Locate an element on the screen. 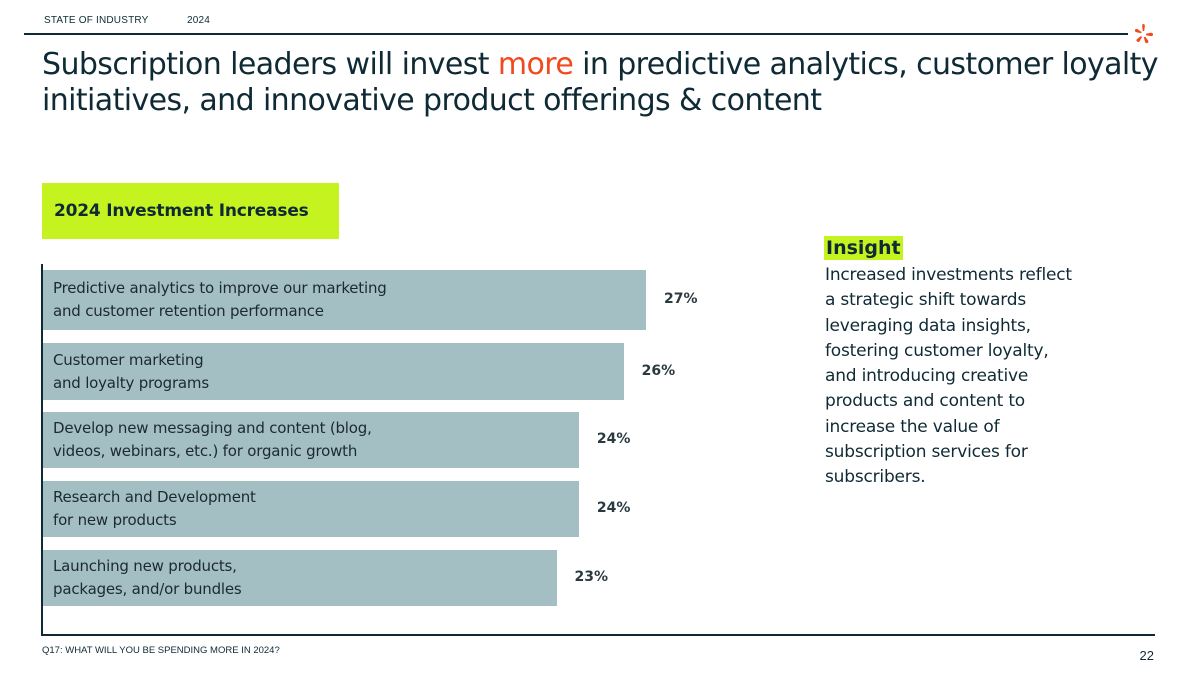  bar-value-3: 24% is located at coordinates (613, 439).